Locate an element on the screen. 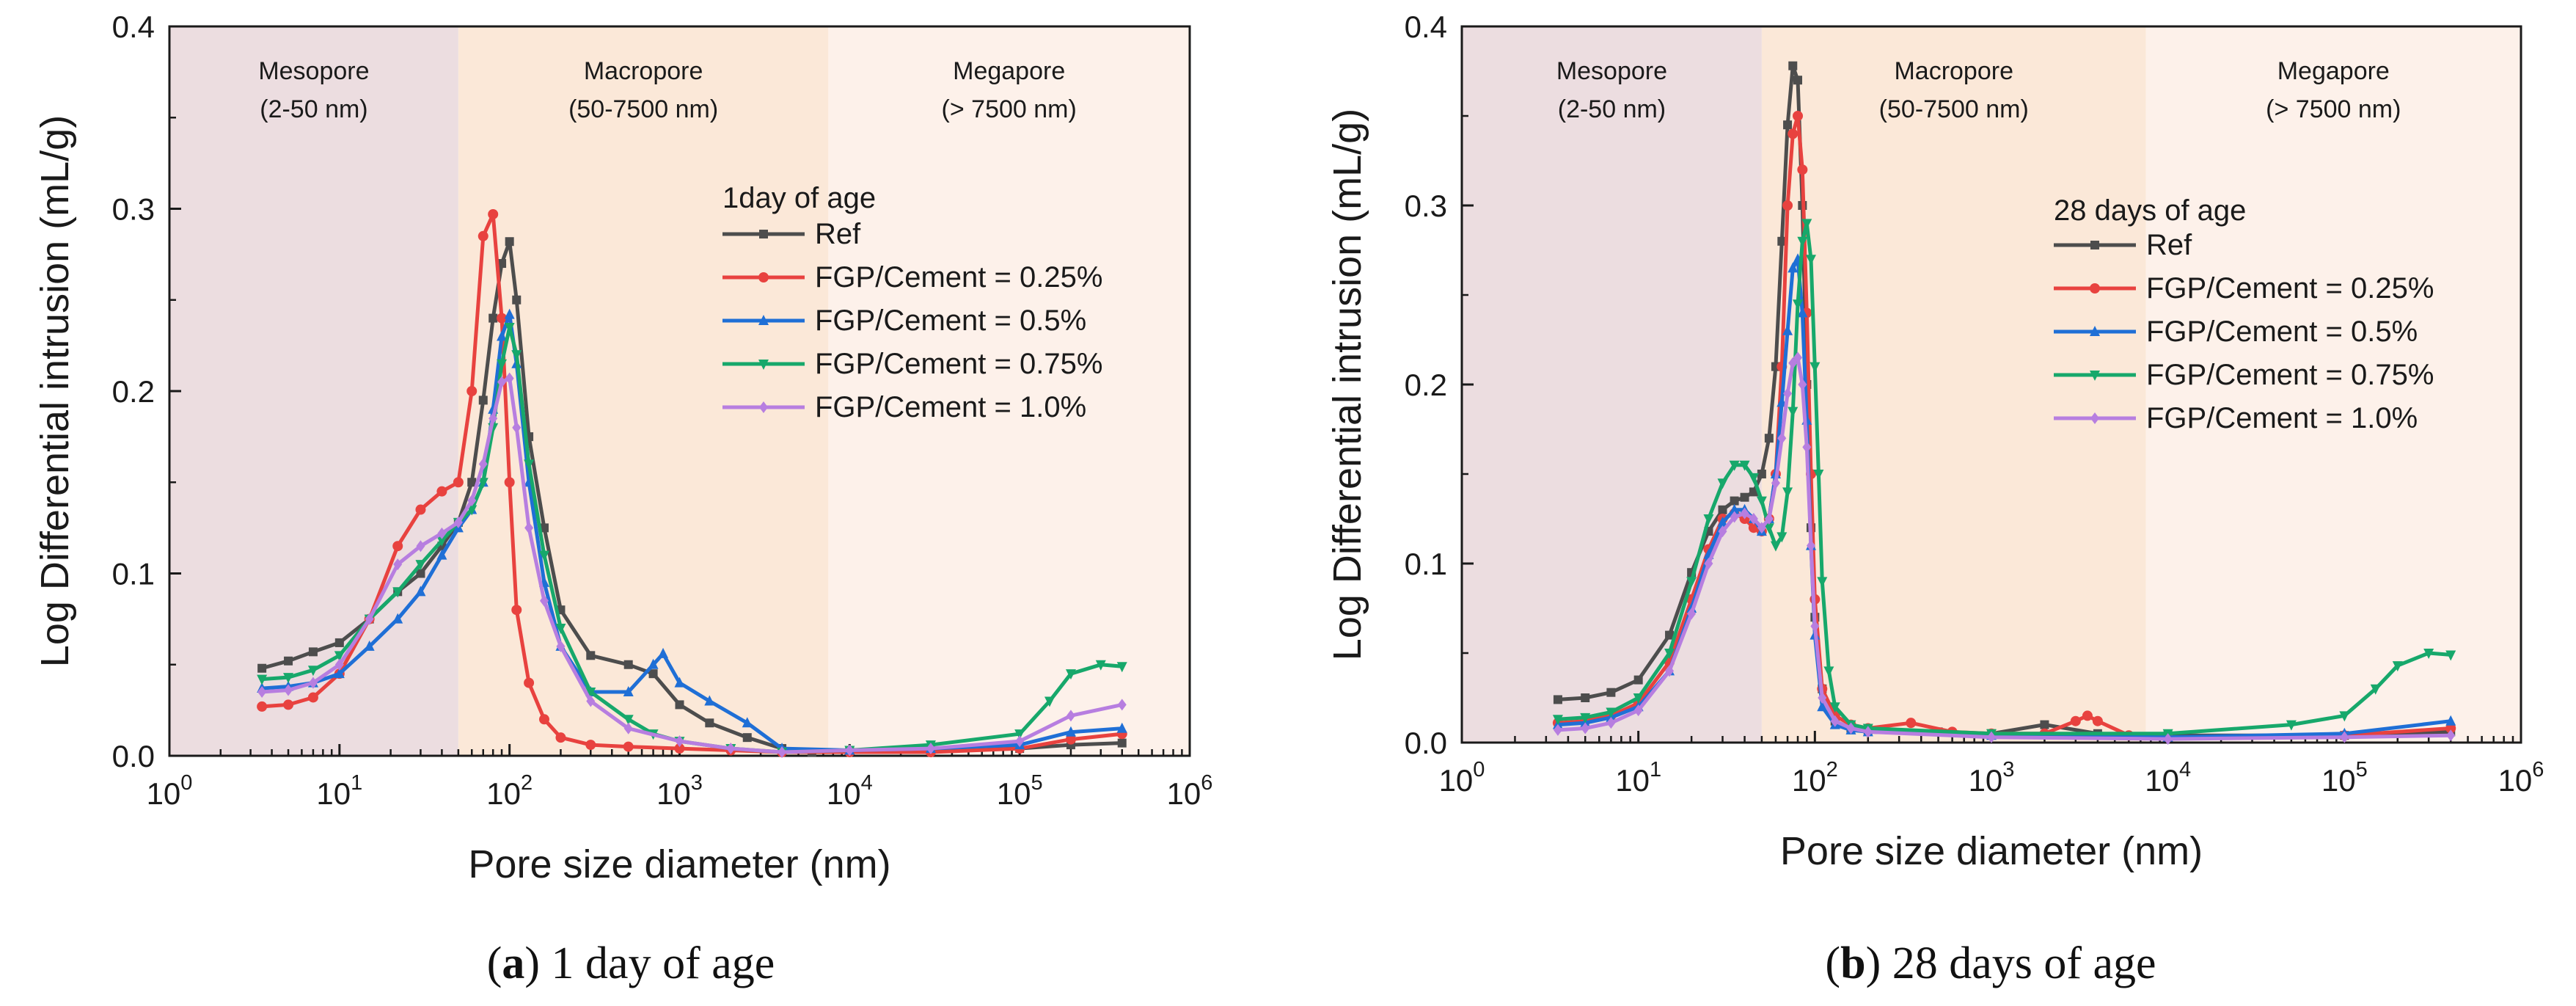  region-name-label: Macropore is located at coordinates (643, 71).